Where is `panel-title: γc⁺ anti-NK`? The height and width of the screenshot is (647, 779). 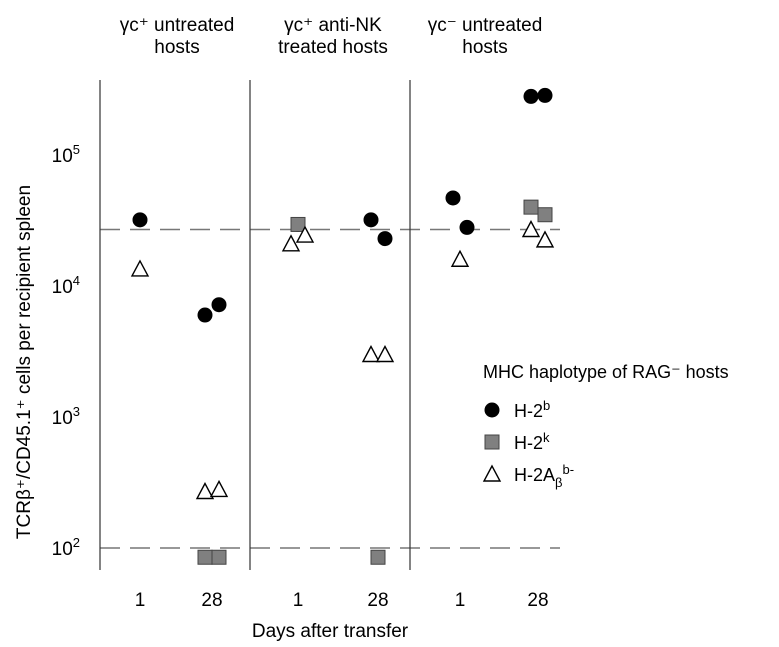 panel-title: γc⁺ anti-NK is located at coordinates (333, 25).